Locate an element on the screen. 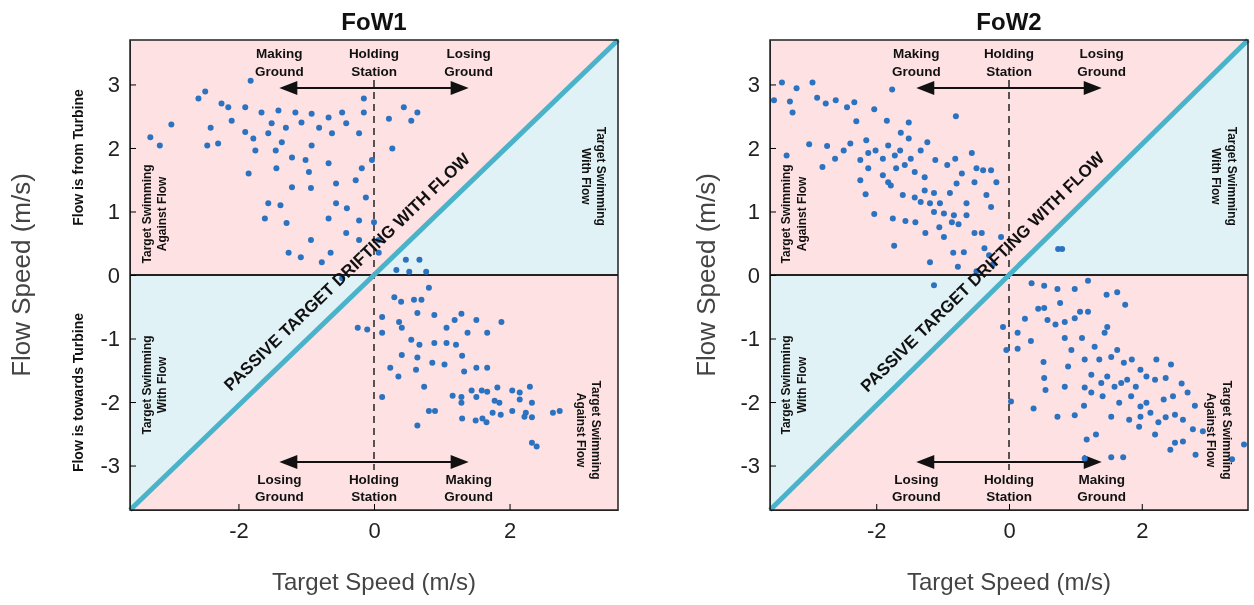 The height and width of the screenshot is (605, 1254). chart-title: FoW1 is located at coordinates (374, 21).